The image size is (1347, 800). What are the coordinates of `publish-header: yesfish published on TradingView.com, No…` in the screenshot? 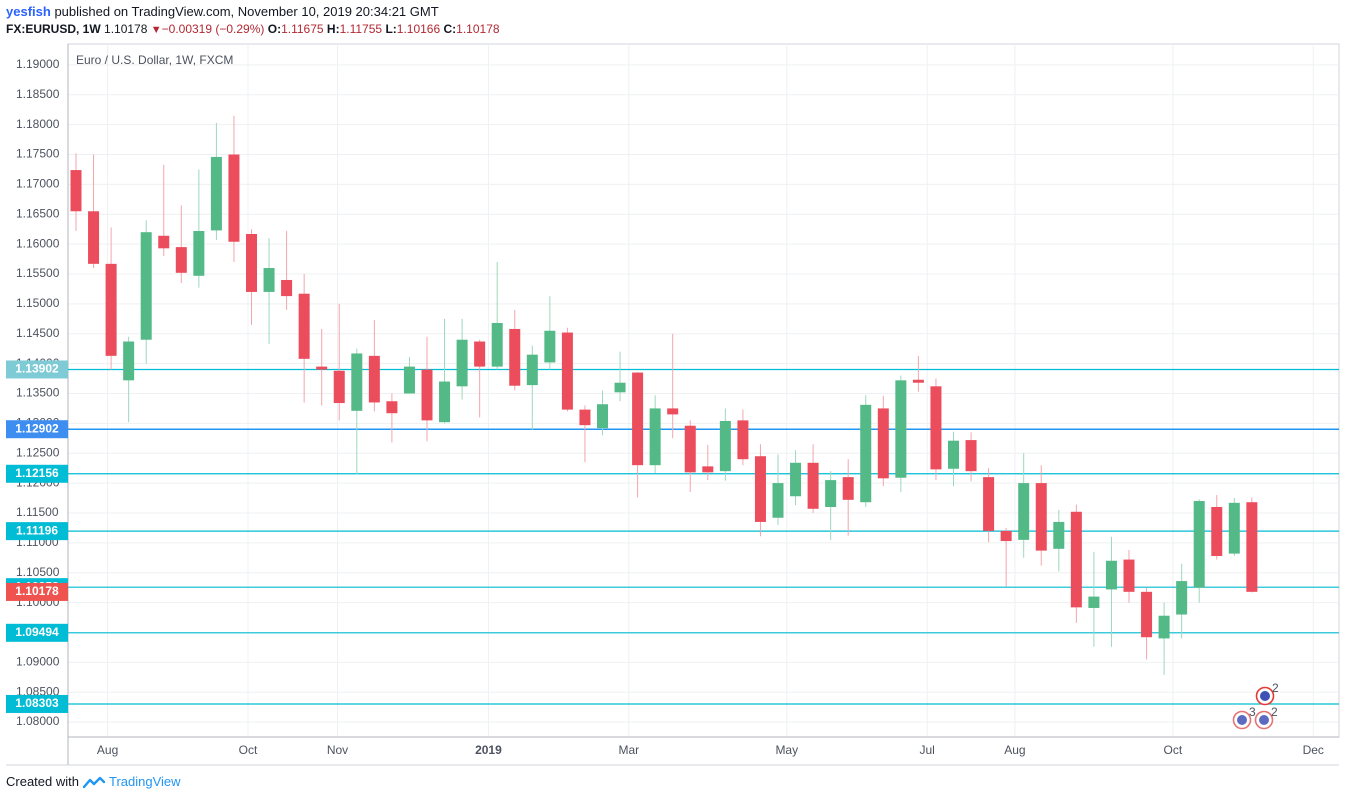 It's located at (222, 11).